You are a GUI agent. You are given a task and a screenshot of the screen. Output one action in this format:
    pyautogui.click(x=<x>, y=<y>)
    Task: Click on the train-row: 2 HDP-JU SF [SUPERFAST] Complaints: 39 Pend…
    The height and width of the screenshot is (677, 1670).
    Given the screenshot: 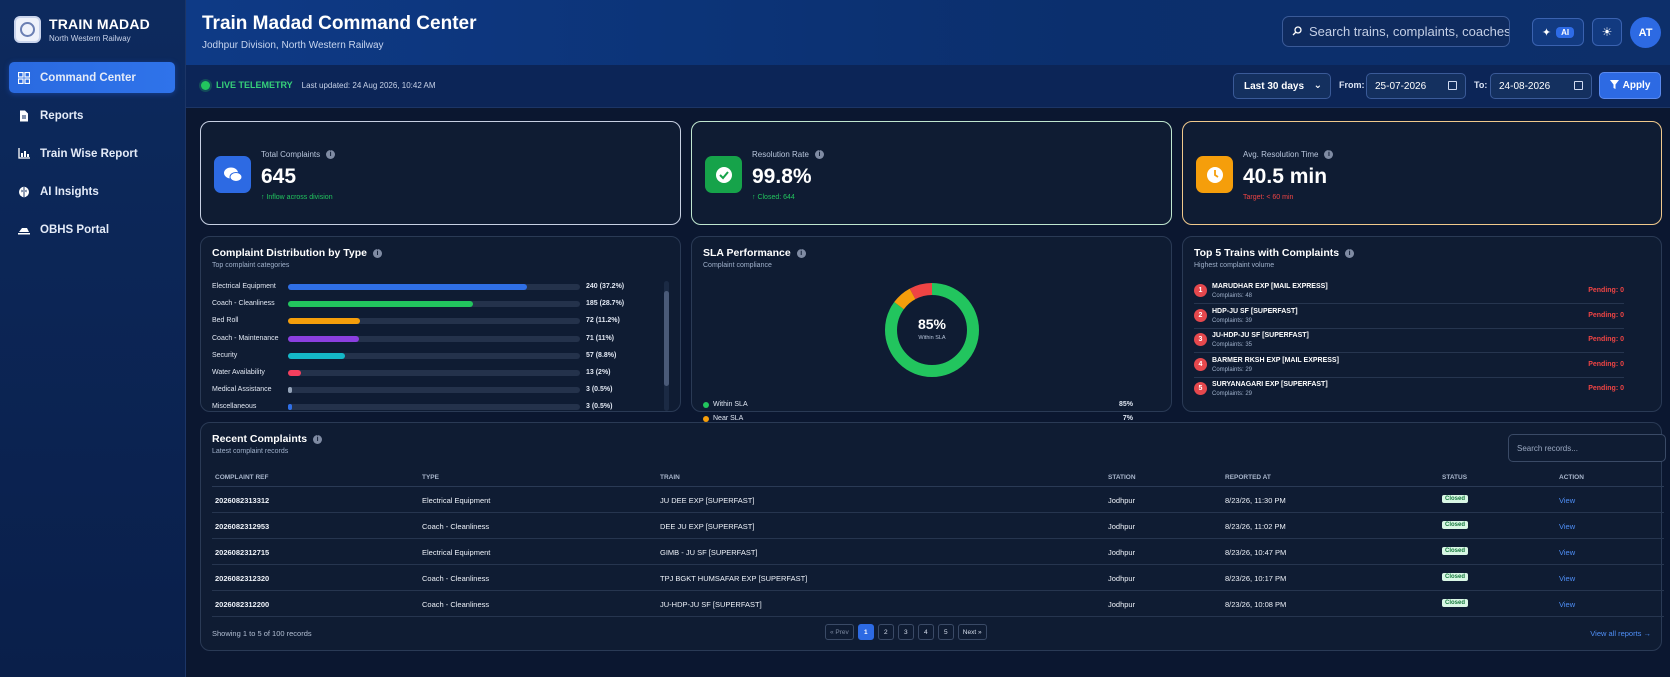 What is the action you would take?
    pyautogui.click(x=1409, y=317)
    